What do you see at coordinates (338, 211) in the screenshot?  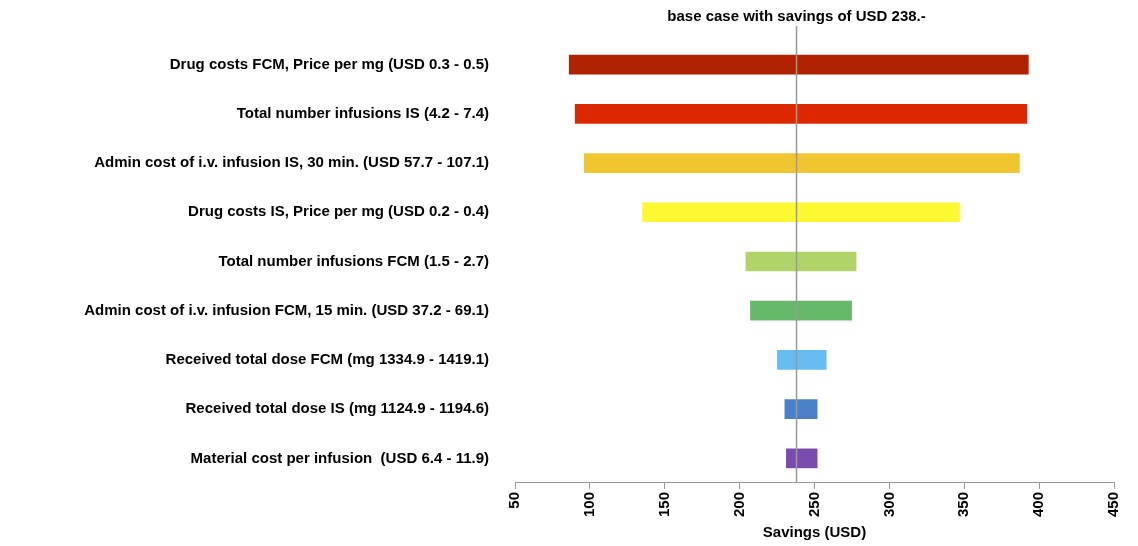 I see `y-tick-label: Drug costs IS, Price per mg (USD 0.2 - 0.4)` at bounding box center [338, 211].